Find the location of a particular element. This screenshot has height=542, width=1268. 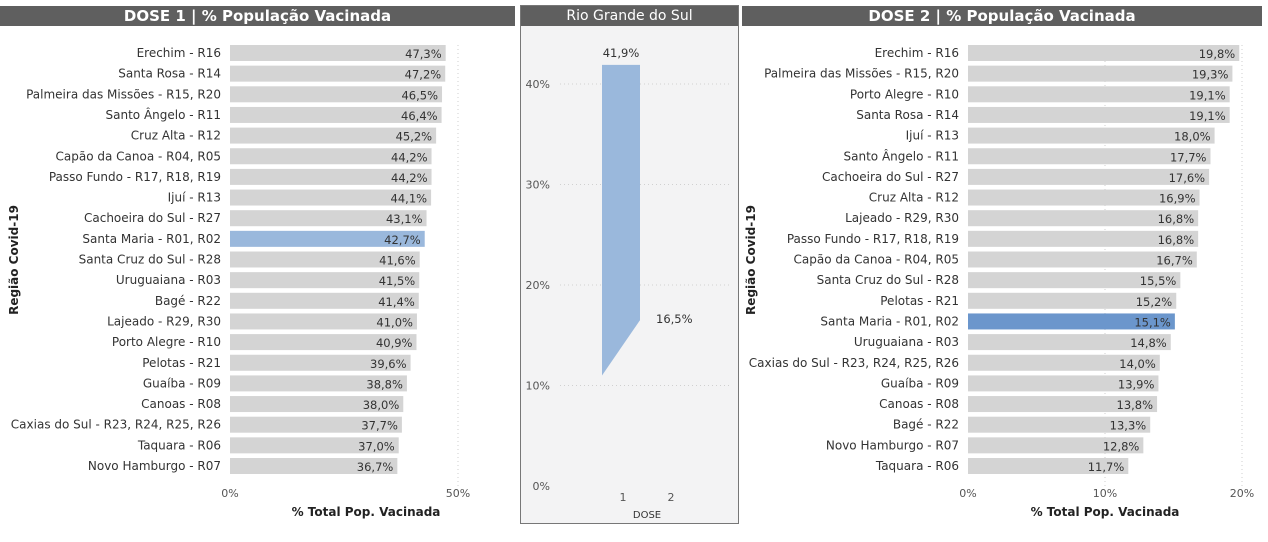

category-label: Lajeado - R29, R30 is located at coordinates (902, 218).